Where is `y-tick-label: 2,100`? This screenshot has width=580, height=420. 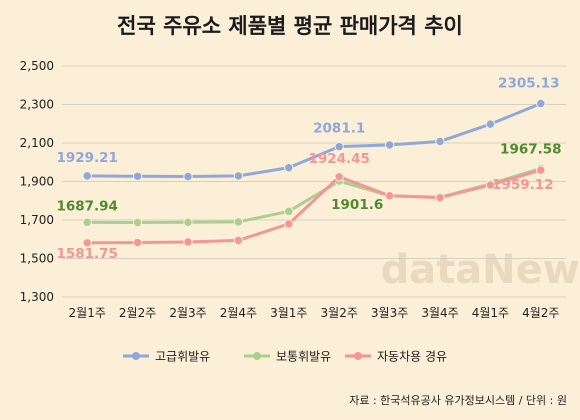 y-tick-label: 2,100 is located at coordinates (37, 143).